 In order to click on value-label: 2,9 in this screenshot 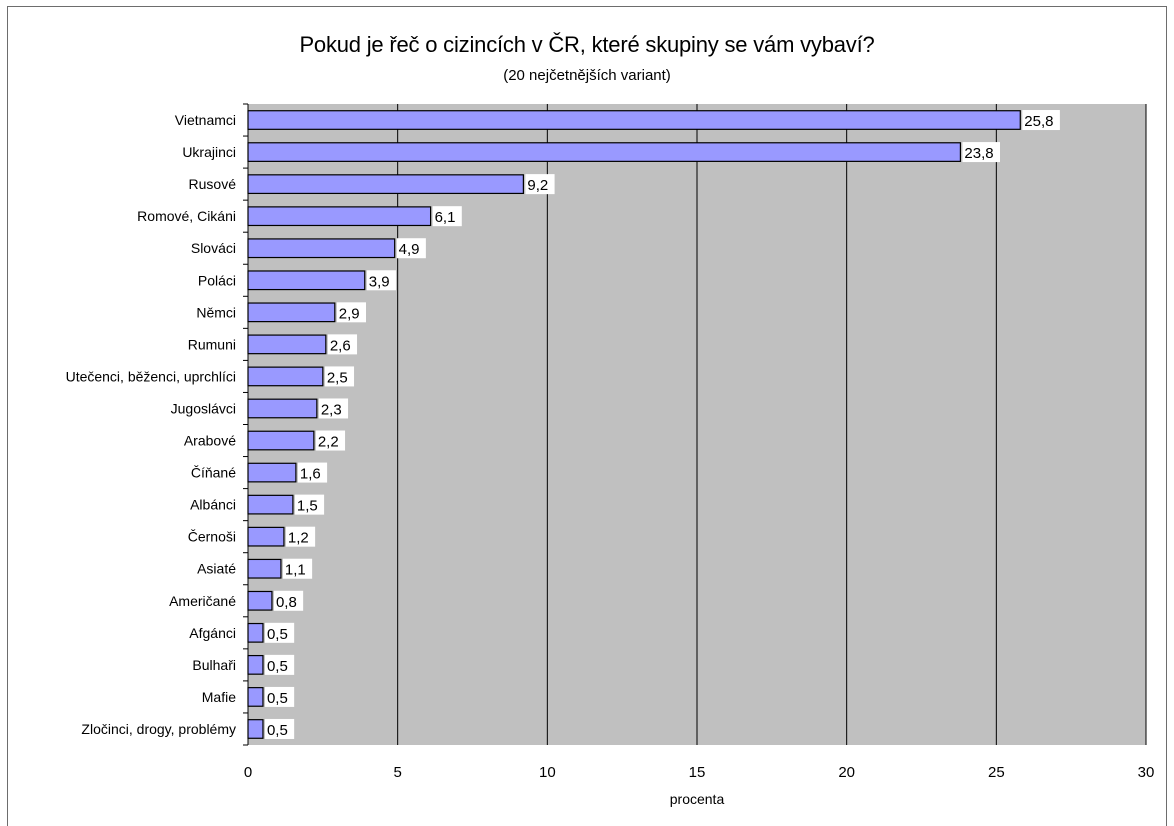, I will do `click(349, 313)`.